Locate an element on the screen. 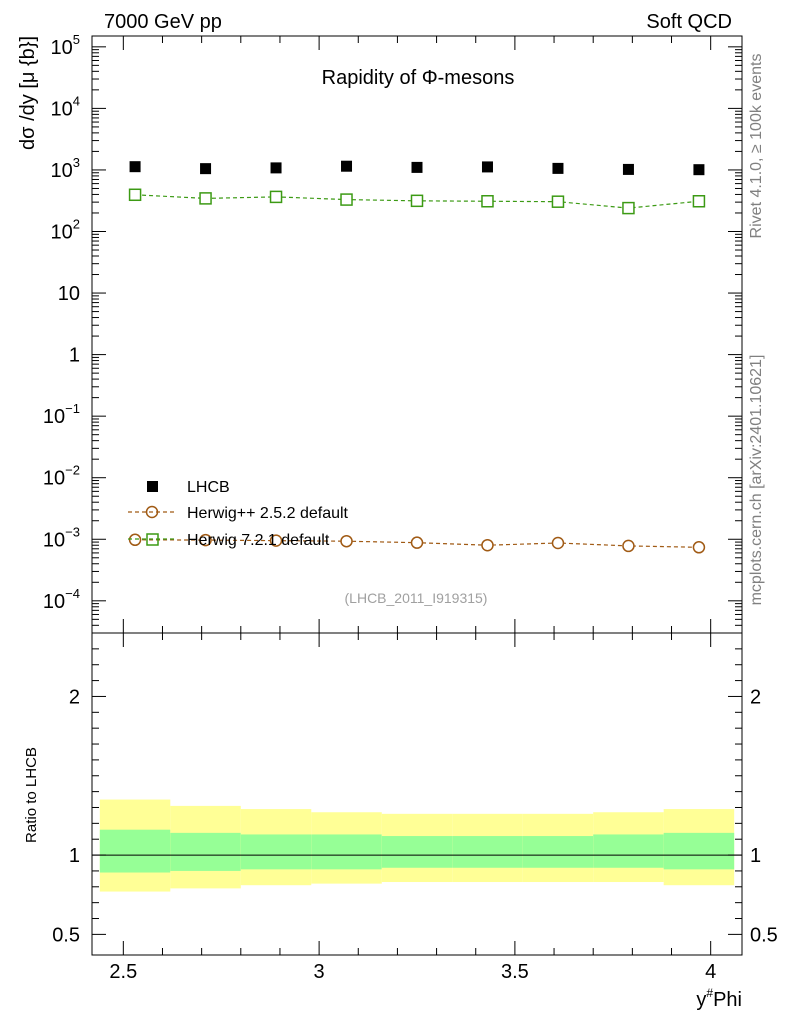  x-tick-label: 3 is located at coordinates (319, 972).